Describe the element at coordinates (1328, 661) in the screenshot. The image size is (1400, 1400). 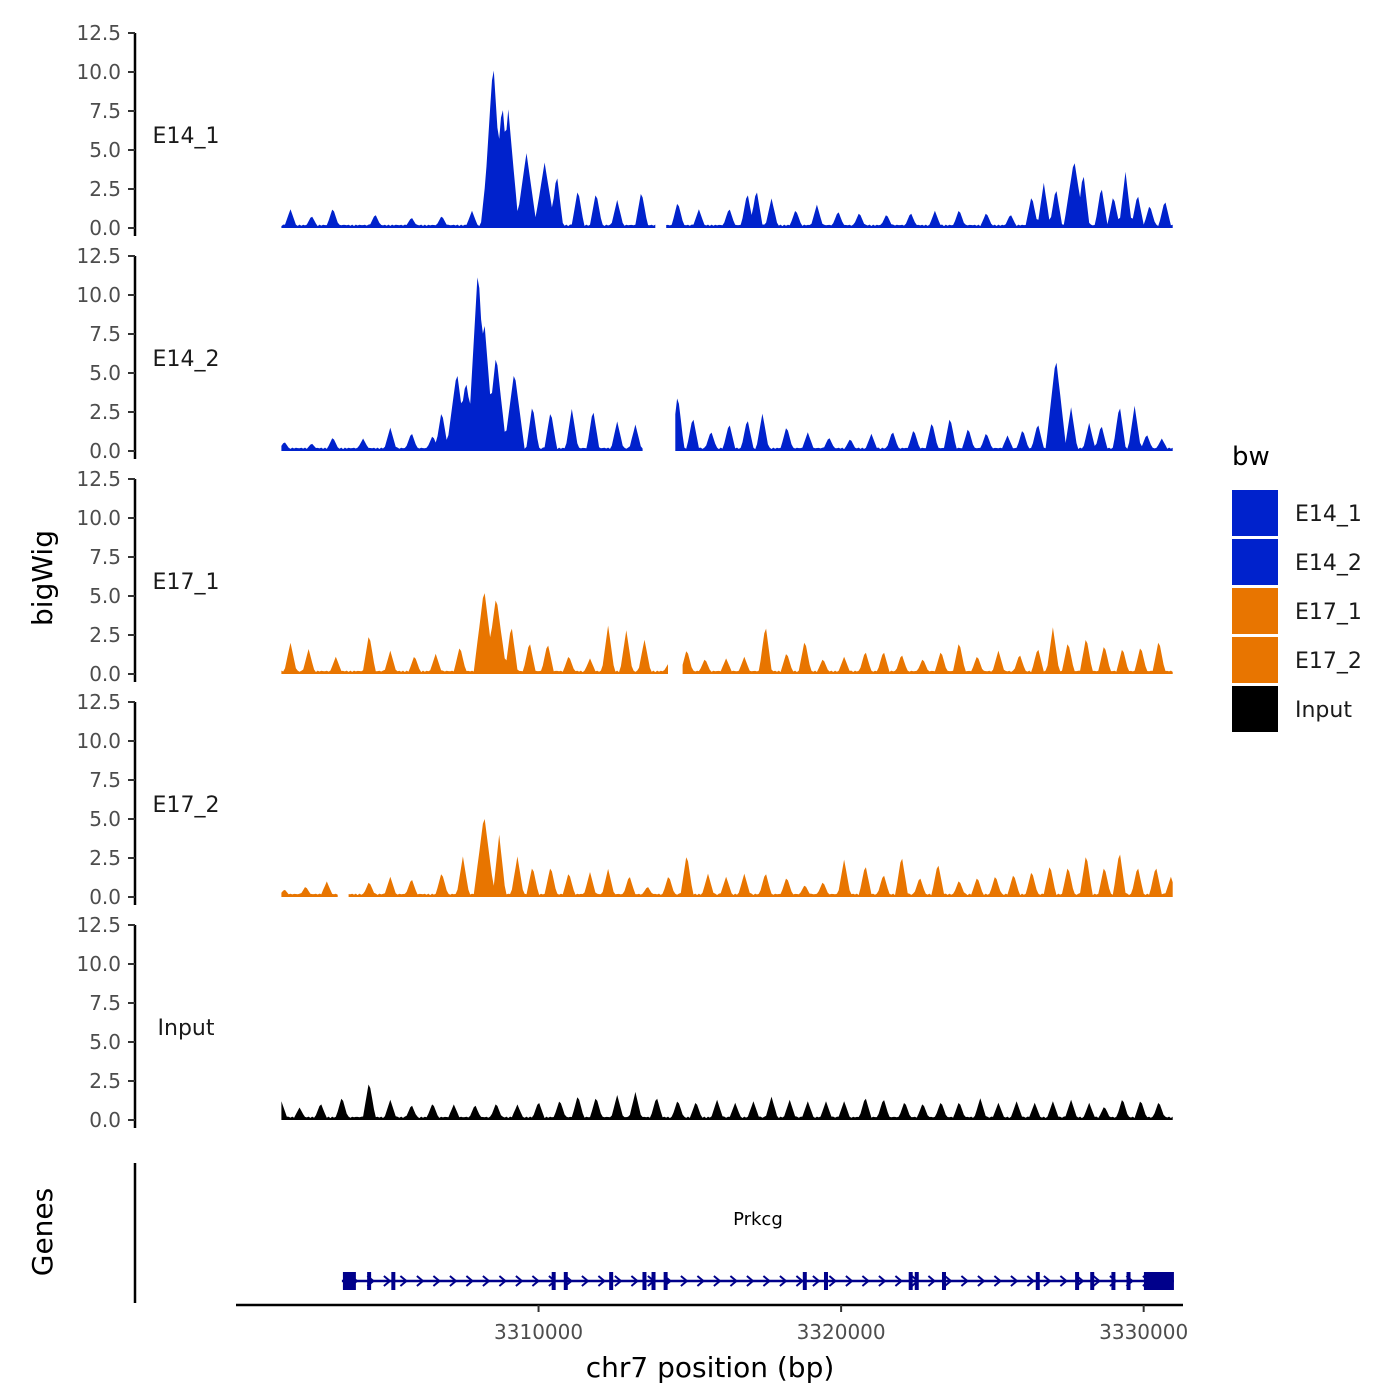
I see `legend-label: E17_2` at that location.